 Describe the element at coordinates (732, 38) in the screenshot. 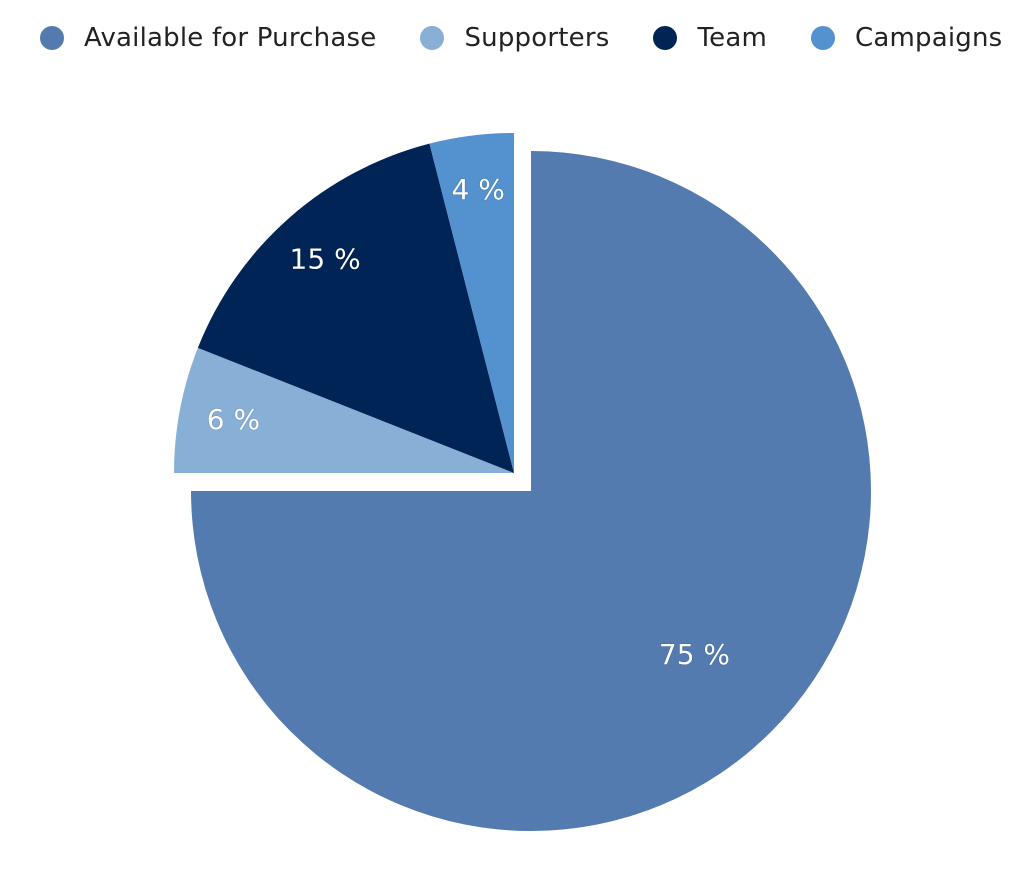

I see `legend-label: Team` at that location.